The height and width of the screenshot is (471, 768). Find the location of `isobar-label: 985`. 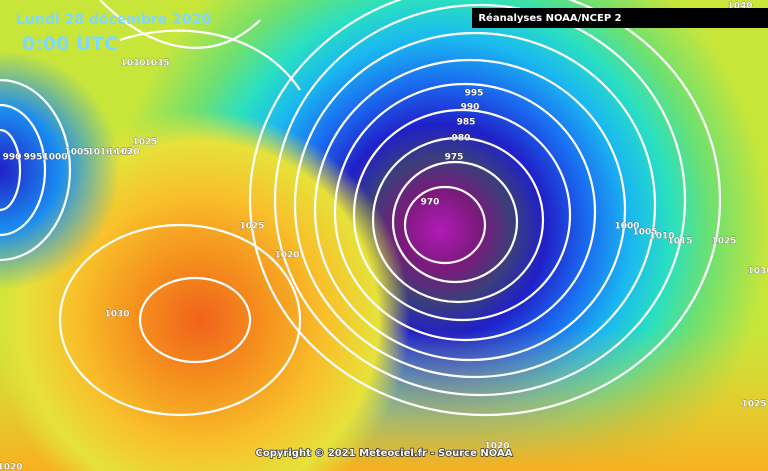

isobar-label: 985 is located at coordinates (466, 123).